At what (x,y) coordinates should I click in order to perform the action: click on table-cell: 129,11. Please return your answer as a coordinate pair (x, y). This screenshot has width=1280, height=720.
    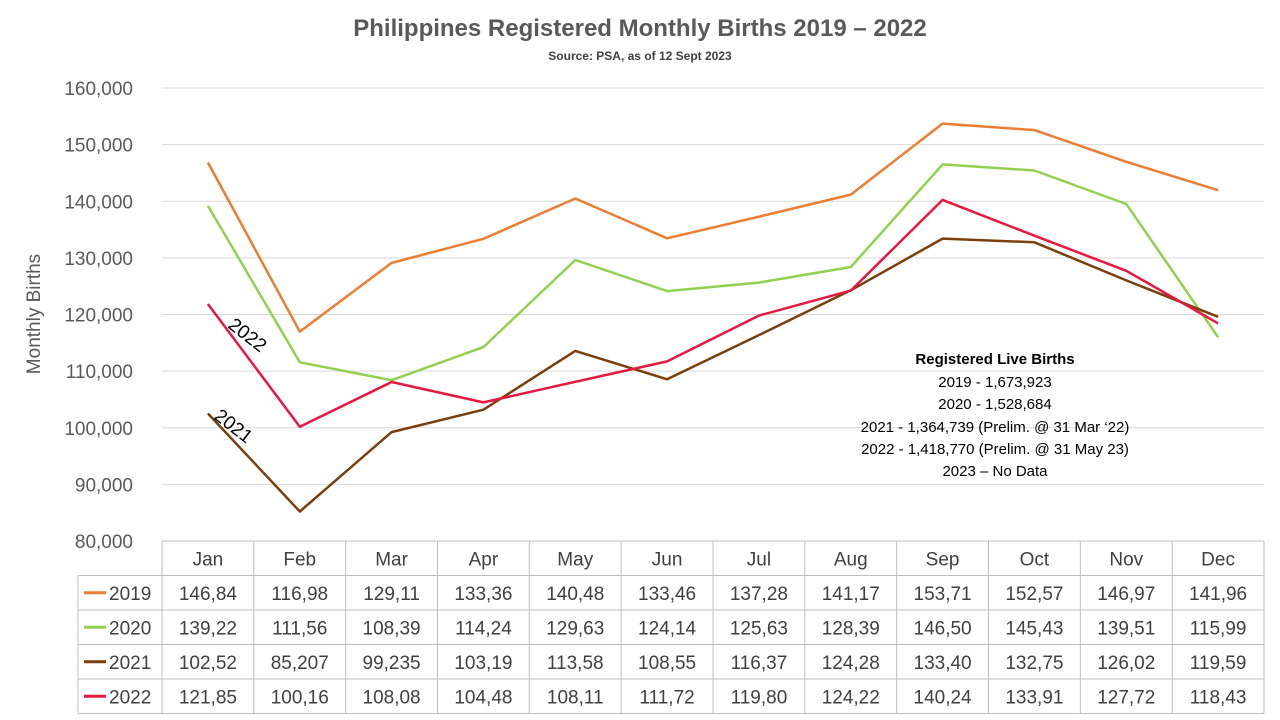
    Looking at the image, I should click on (391, 594).